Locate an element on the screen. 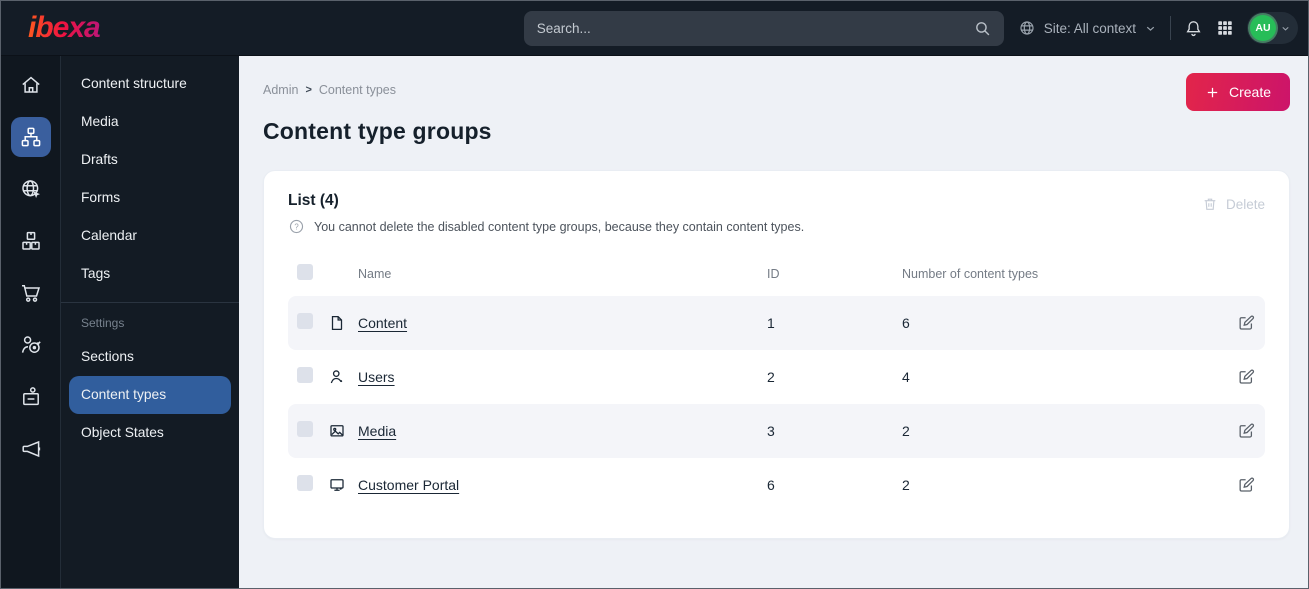 This screenshot has height=589, width=1309. sidebar-item-calendar: Calendar is located at coordinates (150, 236).